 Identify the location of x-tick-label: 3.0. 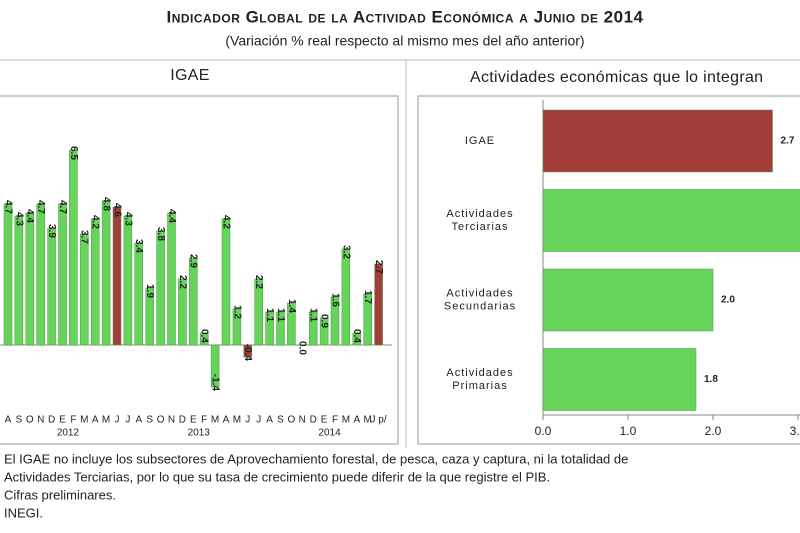
(795, 431).